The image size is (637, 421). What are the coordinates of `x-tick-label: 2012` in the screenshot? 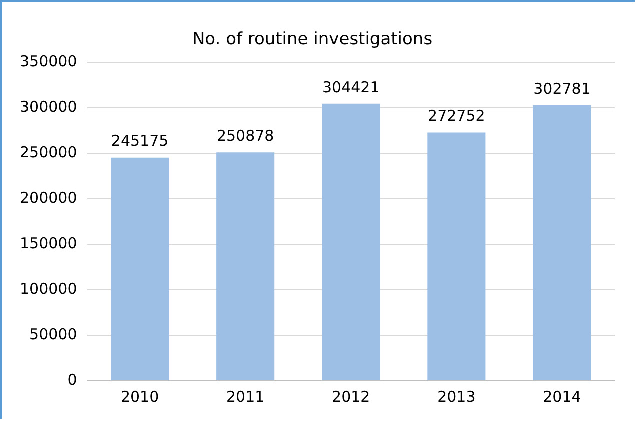 It's located at (351, 397).